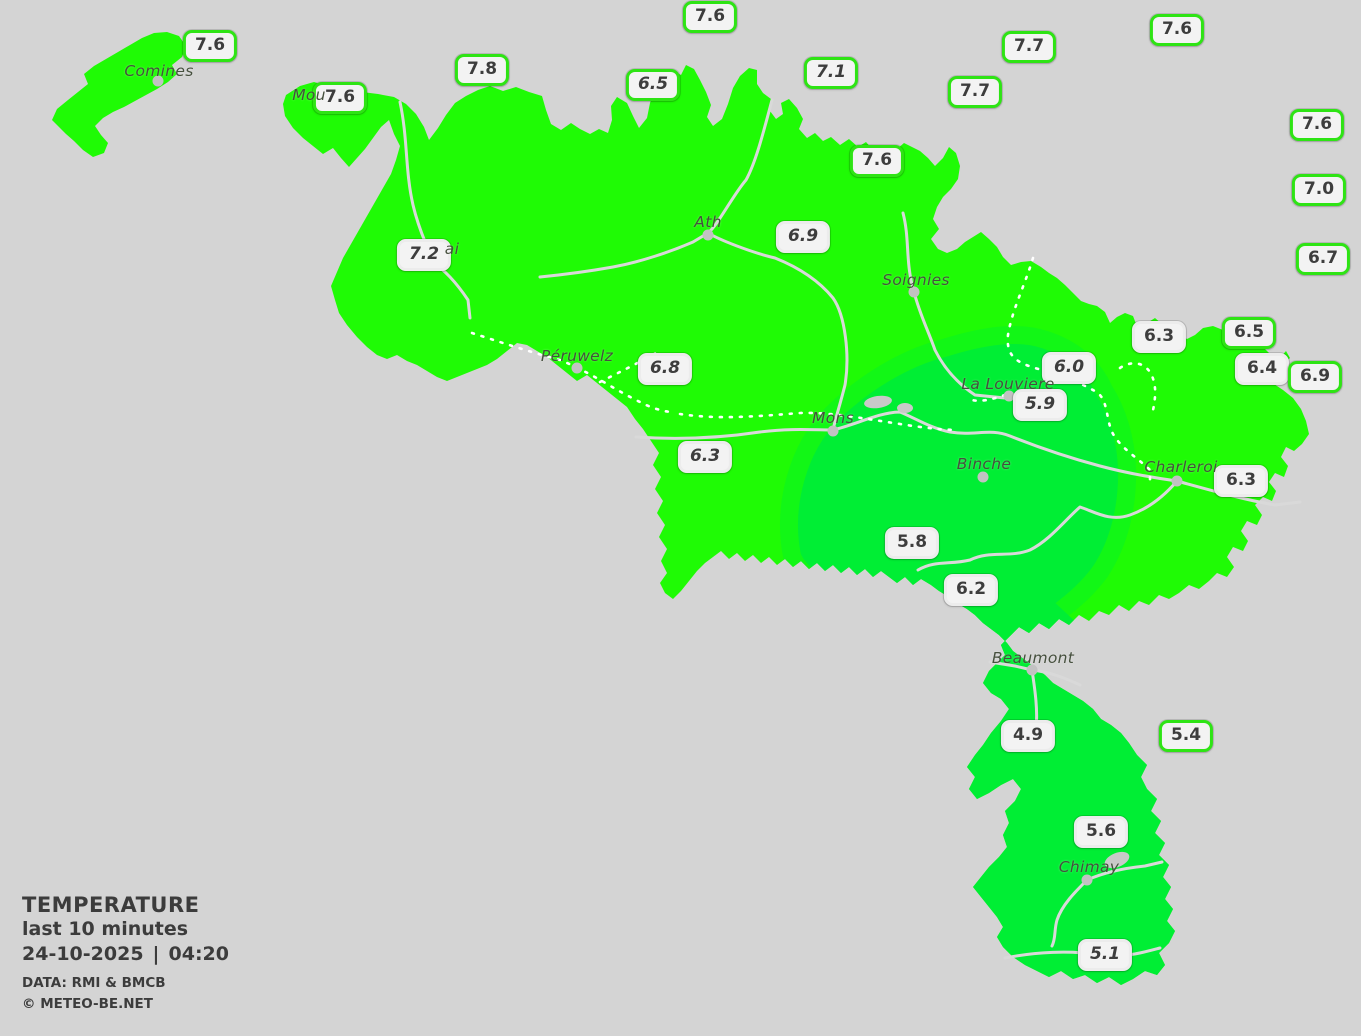 Image resolution: width=1361 pixels, height=1036 pixels. What do you see at coordinates (424, 255) in the screenshot?
I see `temperature-badge: 7.2` at bounding box center [424, 255].